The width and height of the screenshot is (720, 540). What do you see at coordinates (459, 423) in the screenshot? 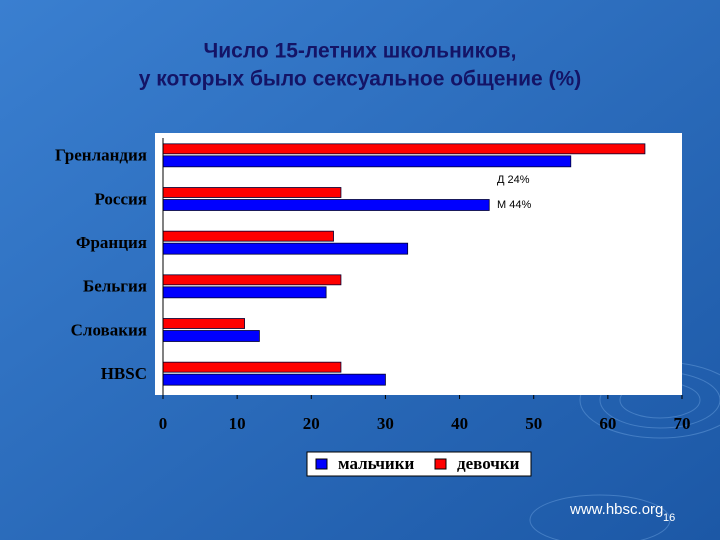
I see `x-tick-label: 40` at bounding box center [459, 423].